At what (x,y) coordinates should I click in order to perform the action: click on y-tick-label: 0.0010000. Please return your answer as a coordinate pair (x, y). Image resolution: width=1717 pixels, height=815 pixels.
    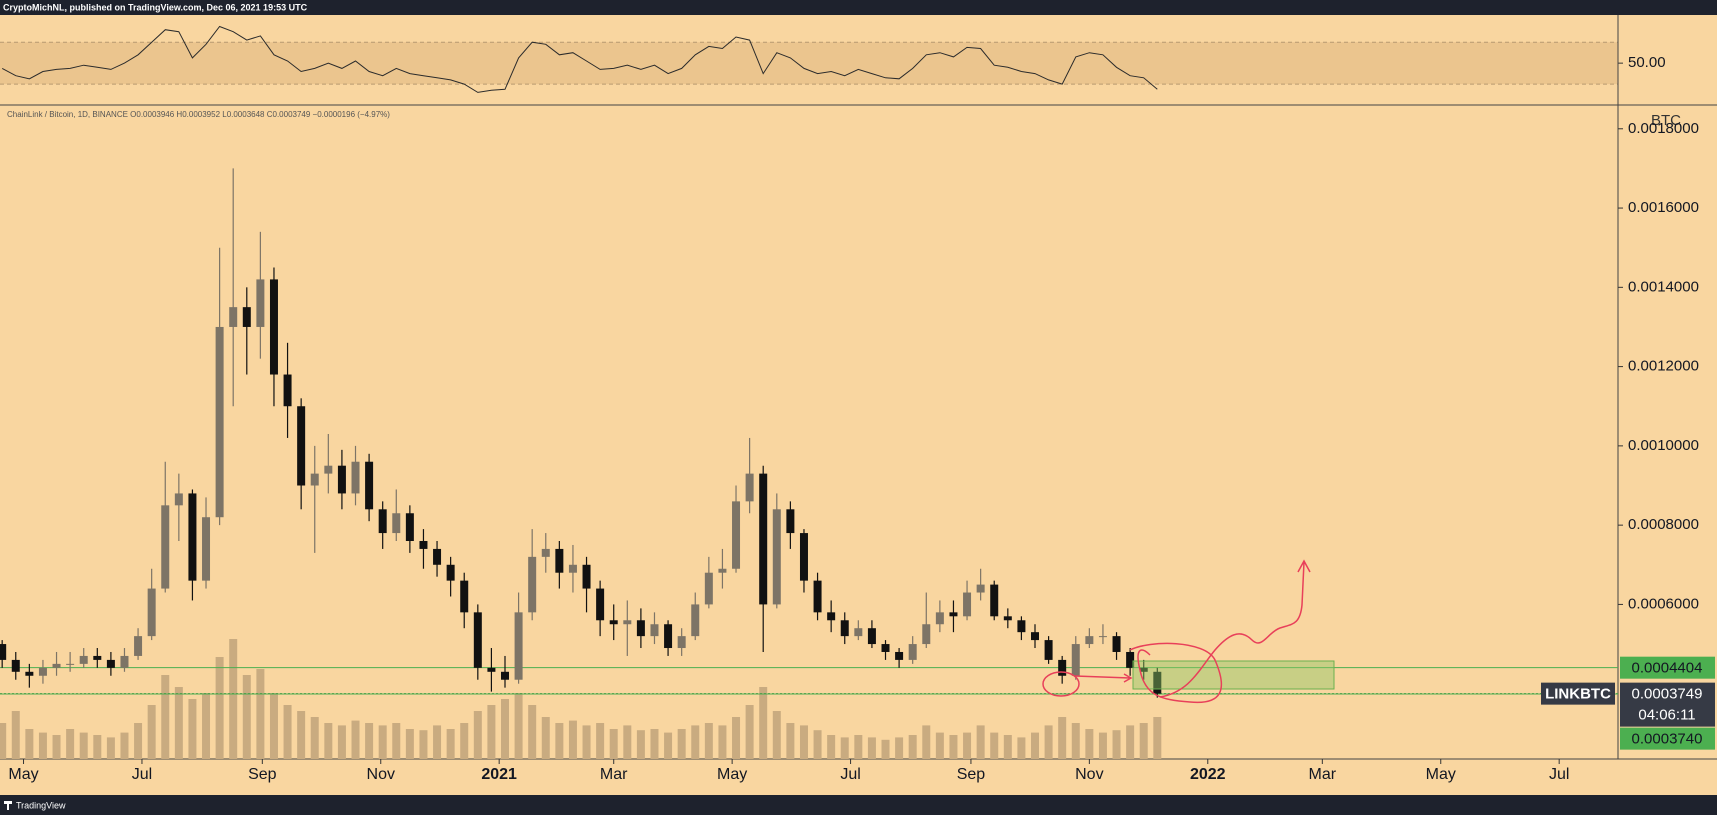
    Looking at the image, I should click on (1663, 445).